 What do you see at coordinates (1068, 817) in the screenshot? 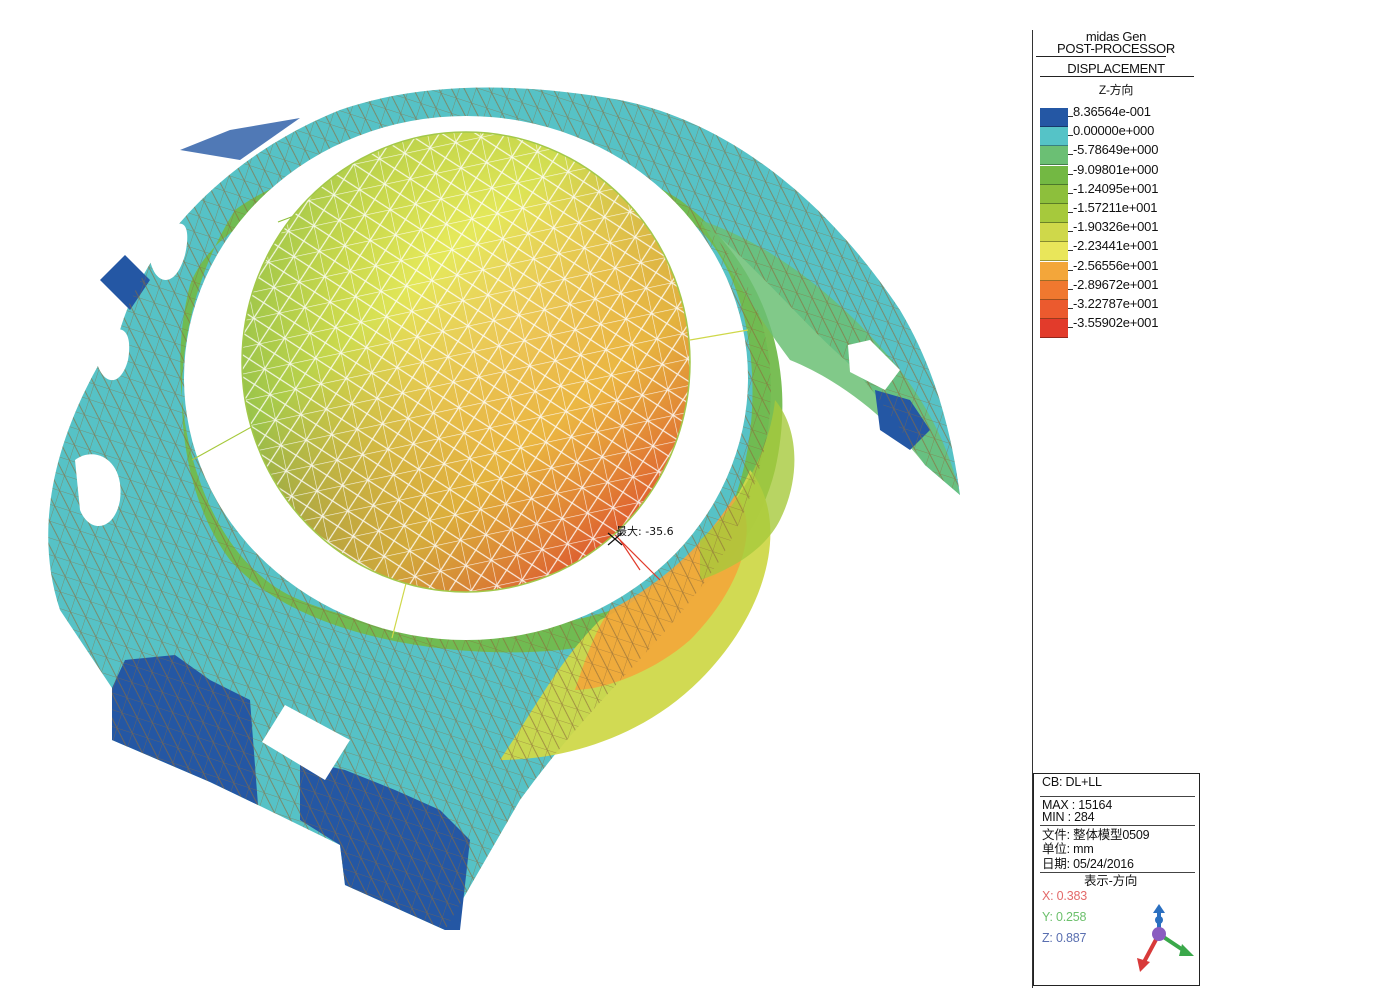
I see `min-node: MIN : 284` at bounding box center [1068, 817].